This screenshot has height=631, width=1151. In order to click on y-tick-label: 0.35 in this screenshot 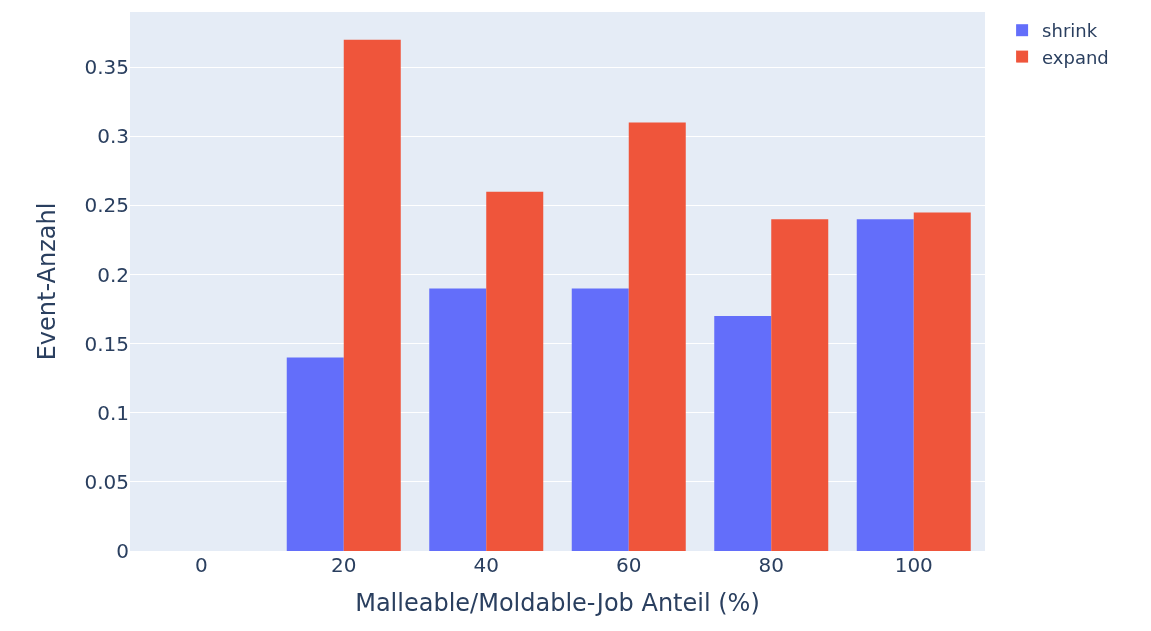, I will do `click(106, 67)`.